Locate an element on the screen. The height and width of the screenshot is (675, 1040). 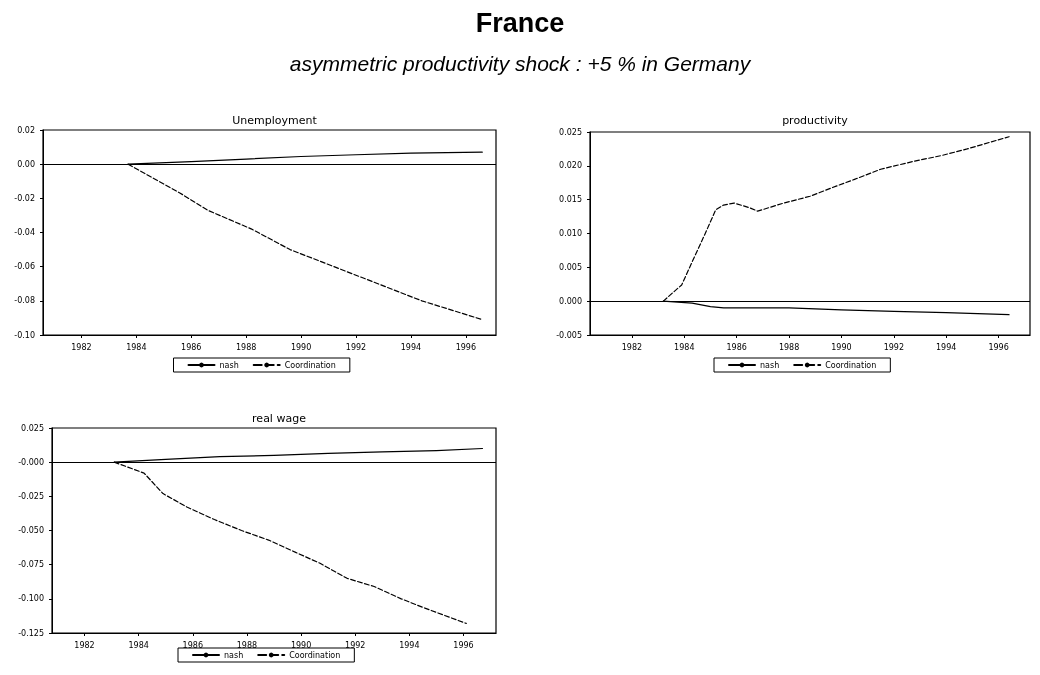
y-tick-label: 0.010 is located at coordinates (570, 233).